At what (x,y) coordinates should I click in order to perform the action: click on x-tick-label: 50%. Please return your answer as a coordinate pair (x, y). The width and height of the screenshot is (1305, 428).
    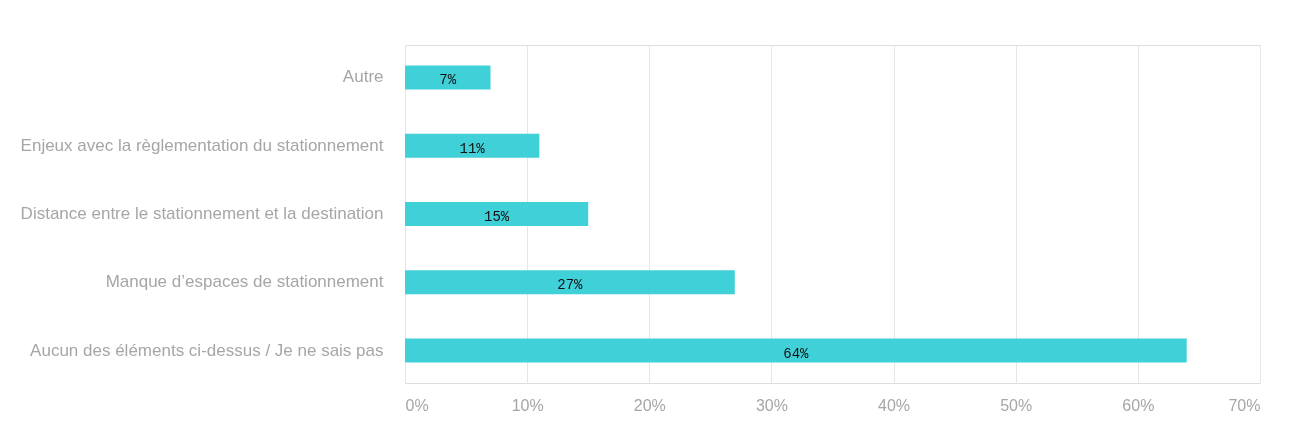
    Looking at the image, I should click on (1016, 405).